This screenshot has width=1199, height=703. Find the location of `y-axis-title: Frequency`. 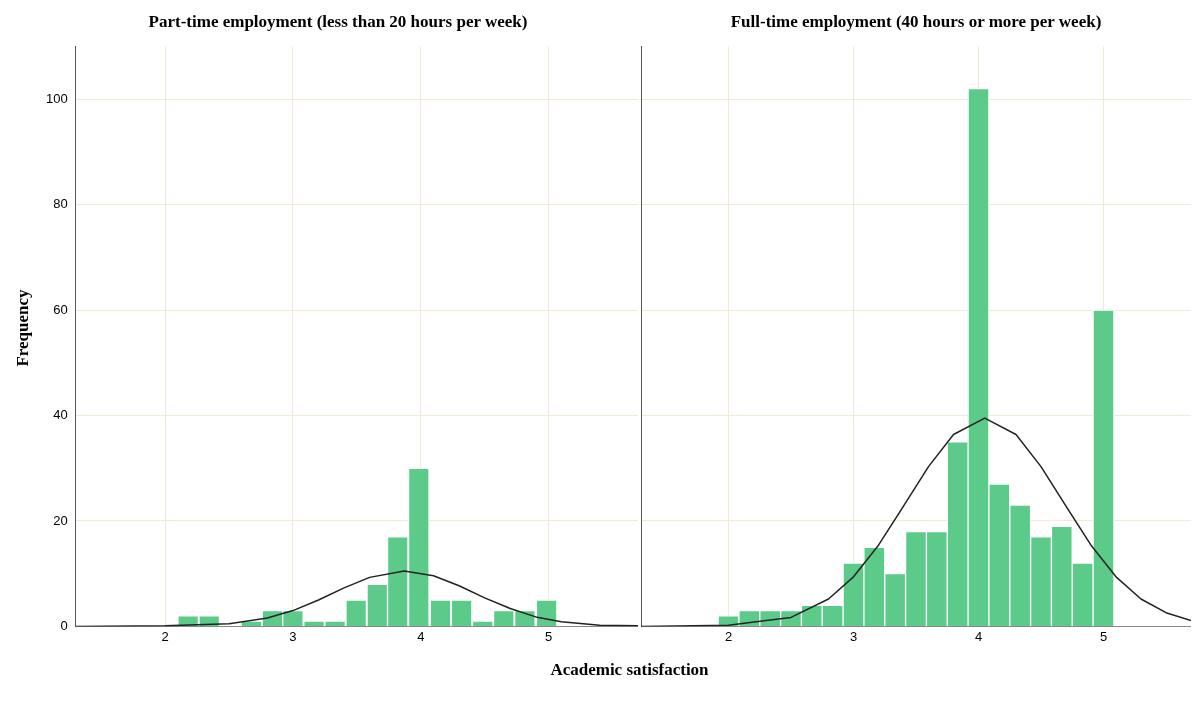

y-axis-title: Frequency is located at coordinates (23, 328).